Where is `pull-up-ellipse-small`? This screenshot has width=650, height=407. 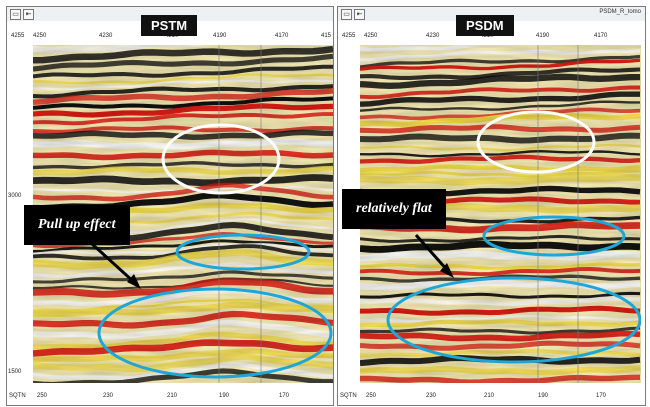 pull-up-ellipse-small is located at coordinates (243, 252).